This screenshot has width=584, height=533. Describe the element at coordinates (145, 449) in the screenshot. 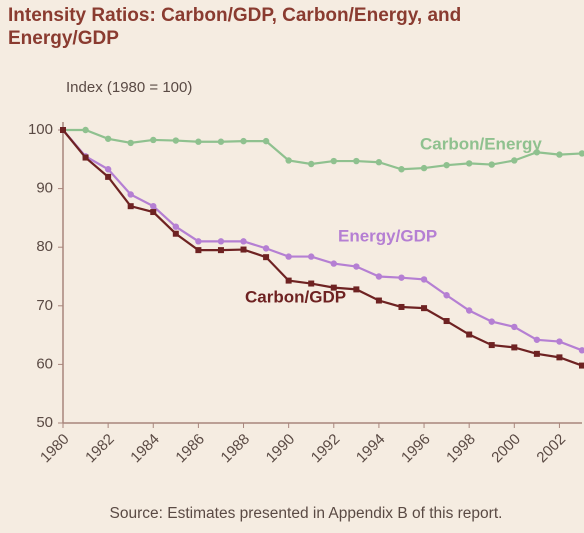

I see `x-tick-label: 1984` at that location.